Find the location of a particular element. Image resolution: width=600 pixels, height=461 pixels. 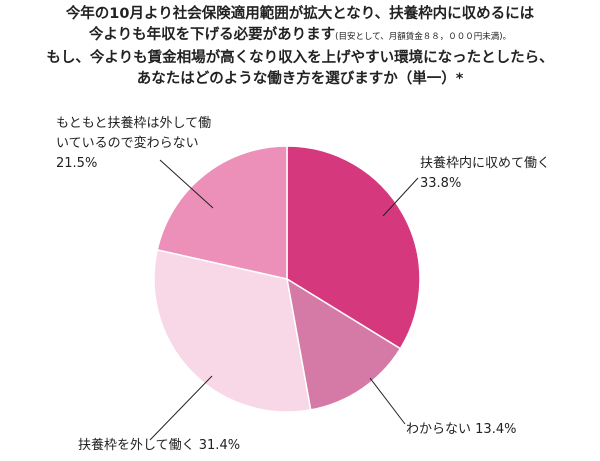

category-label: もともと扶養枠は外して働いているので変わらない is located at coordinates (134, 133).